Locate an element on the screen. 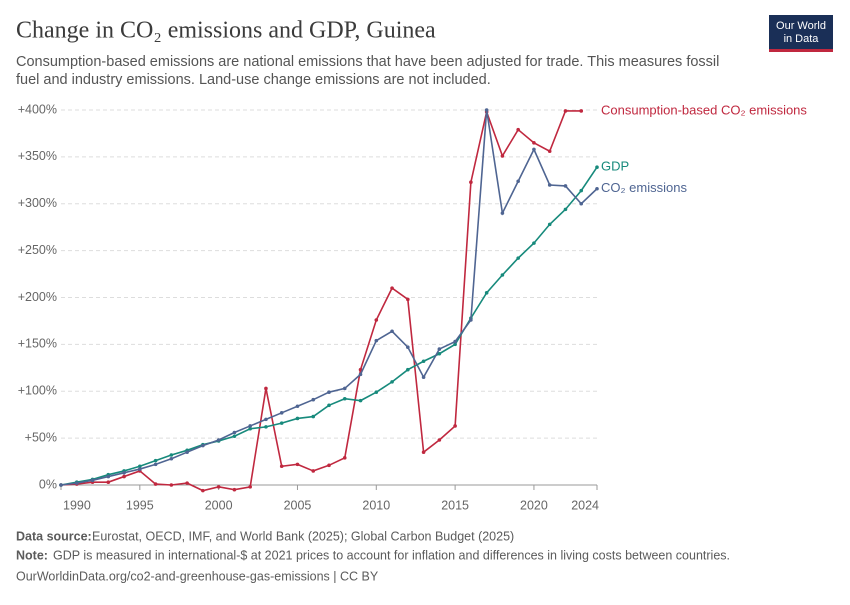 This screenshot has width=850, height=605. x-tick-label: 1995 is located at coordinates (140, 505).